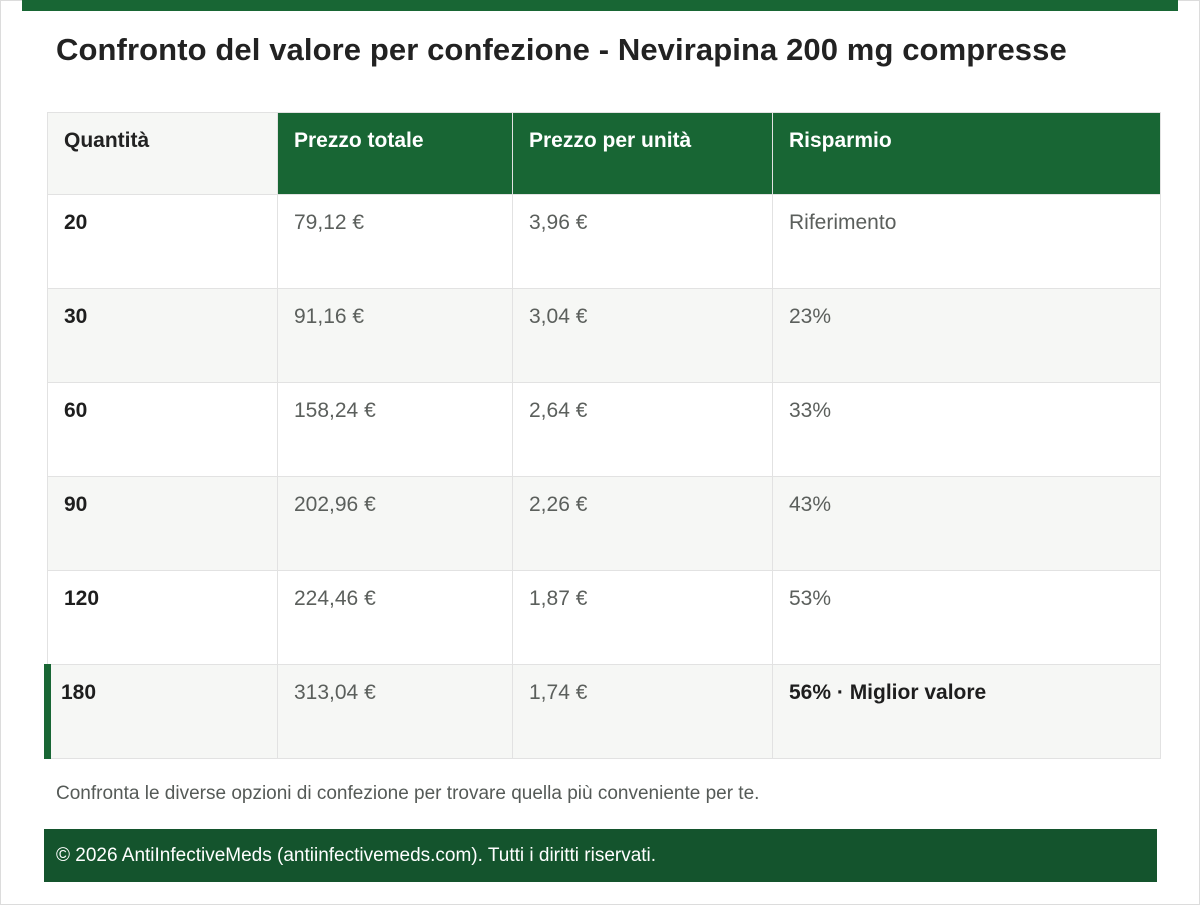 Image resolution: width=1200 pixels, height=905 pixels. I want to click on cell-quantity: 20, so click(162, 241).